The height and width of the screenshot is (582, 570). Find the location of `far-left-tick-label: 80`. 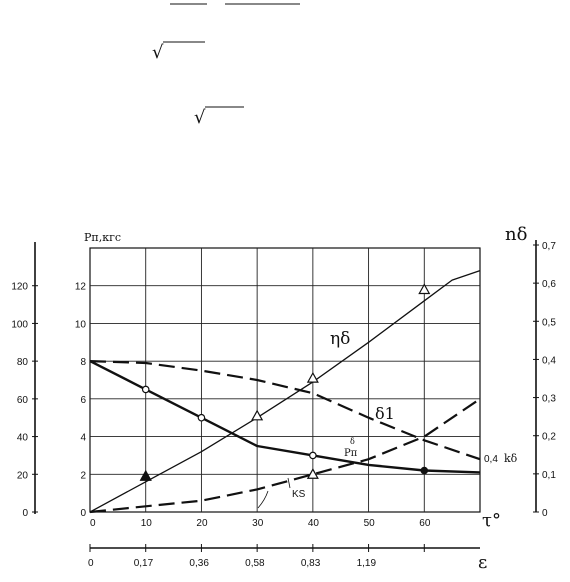

far-left-tick-label: 80 is located at coordinates (23, 362).